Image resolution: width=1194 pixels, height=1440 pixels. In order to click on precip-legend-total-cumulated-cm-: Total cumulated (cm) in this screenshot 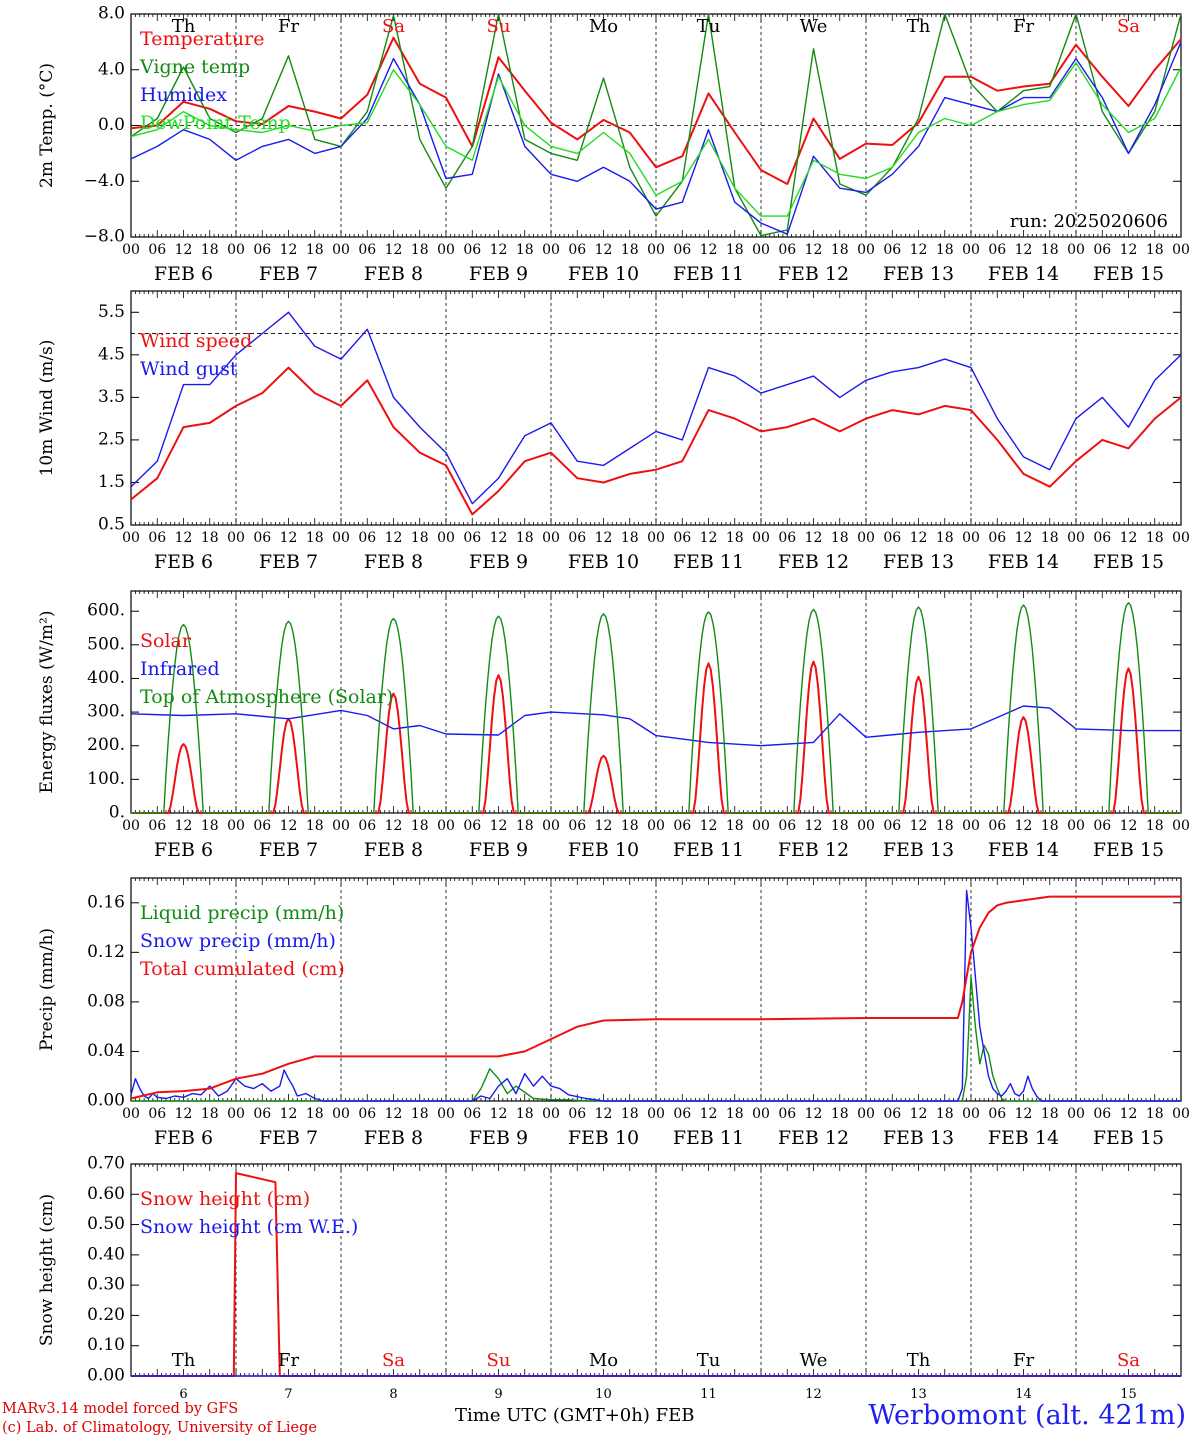, I will do `click(242, 969)`.